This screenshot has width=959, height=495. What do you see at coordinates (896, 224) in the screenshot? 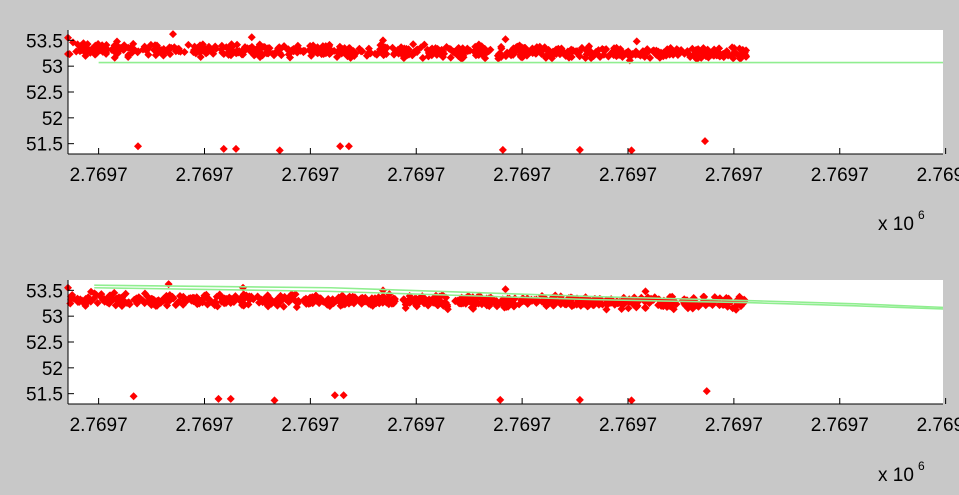
I see `x-exponent-label: x 10` at bounding box center [896, 224].